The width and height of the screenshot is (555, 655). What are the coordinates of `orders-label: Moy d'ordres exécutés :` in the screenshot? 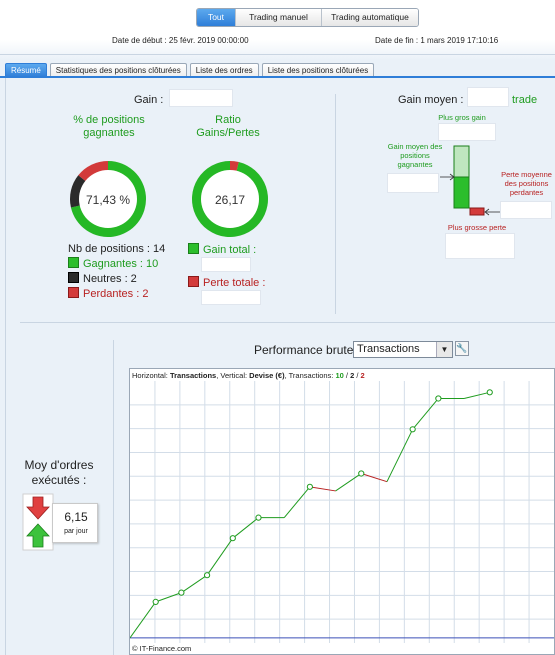 It's located at (59, 472).